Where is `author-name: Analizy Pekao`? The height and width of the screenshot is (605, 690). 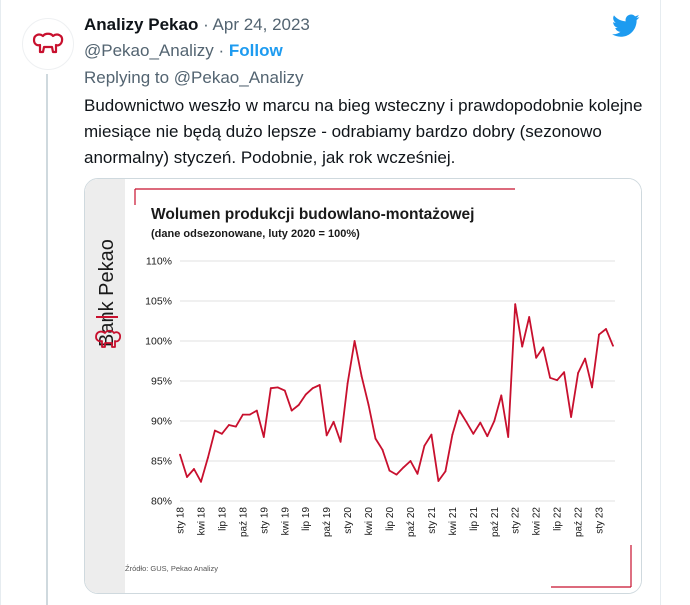
author-name: Analizy Pekao is located at coordinates (141, 24).